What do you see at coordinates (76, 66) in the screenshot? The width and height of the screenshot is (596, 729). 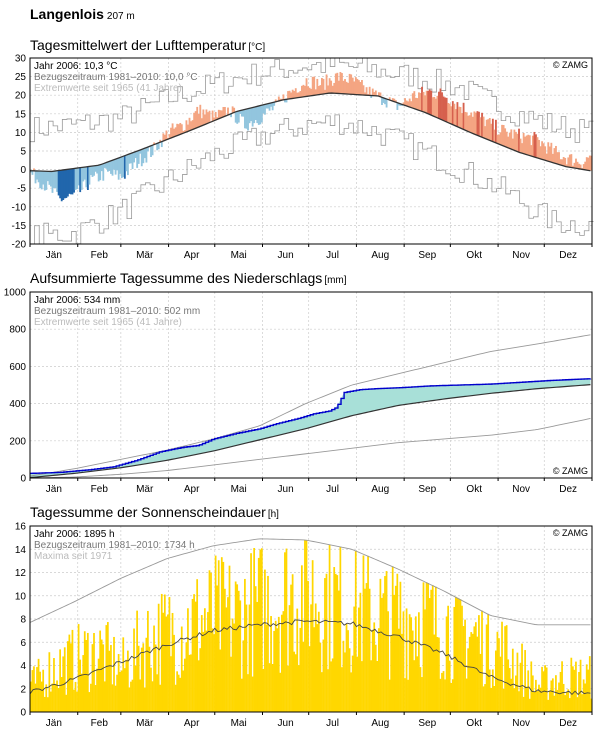 I see `info-line: Jahr 2006: 10,3 °C` at bounding box center [76, 66].